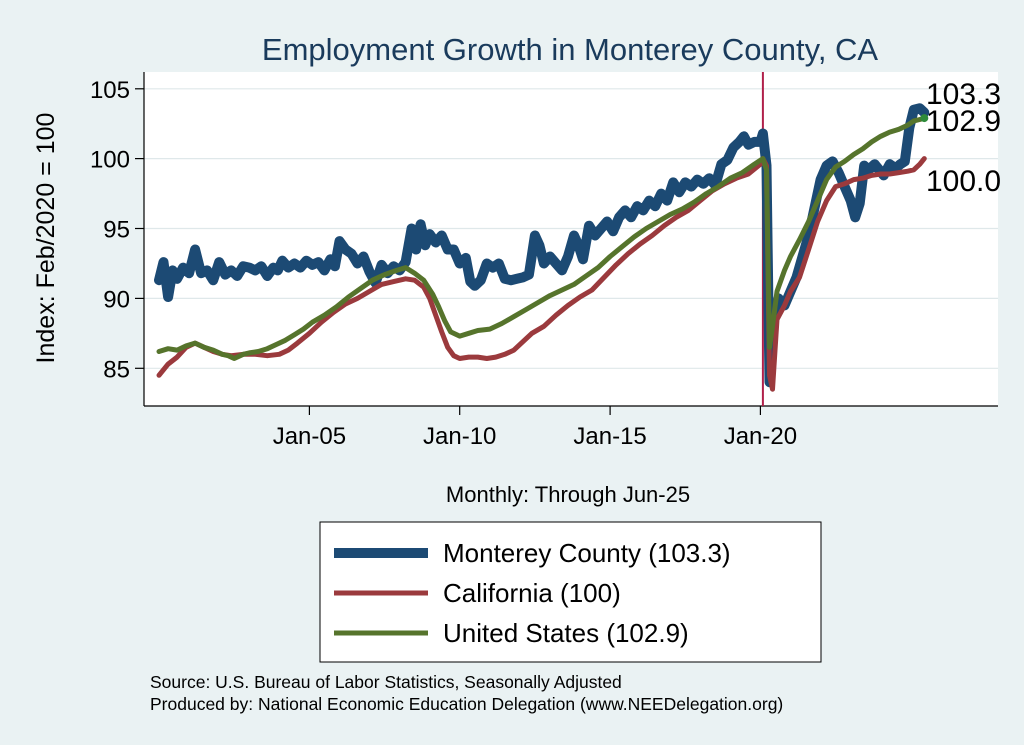 This screenshot has width=1024, height=745. Describe the element at coordinates (116, 299) in the screenshot. I see `y-tick-label-90: 90` at that location.